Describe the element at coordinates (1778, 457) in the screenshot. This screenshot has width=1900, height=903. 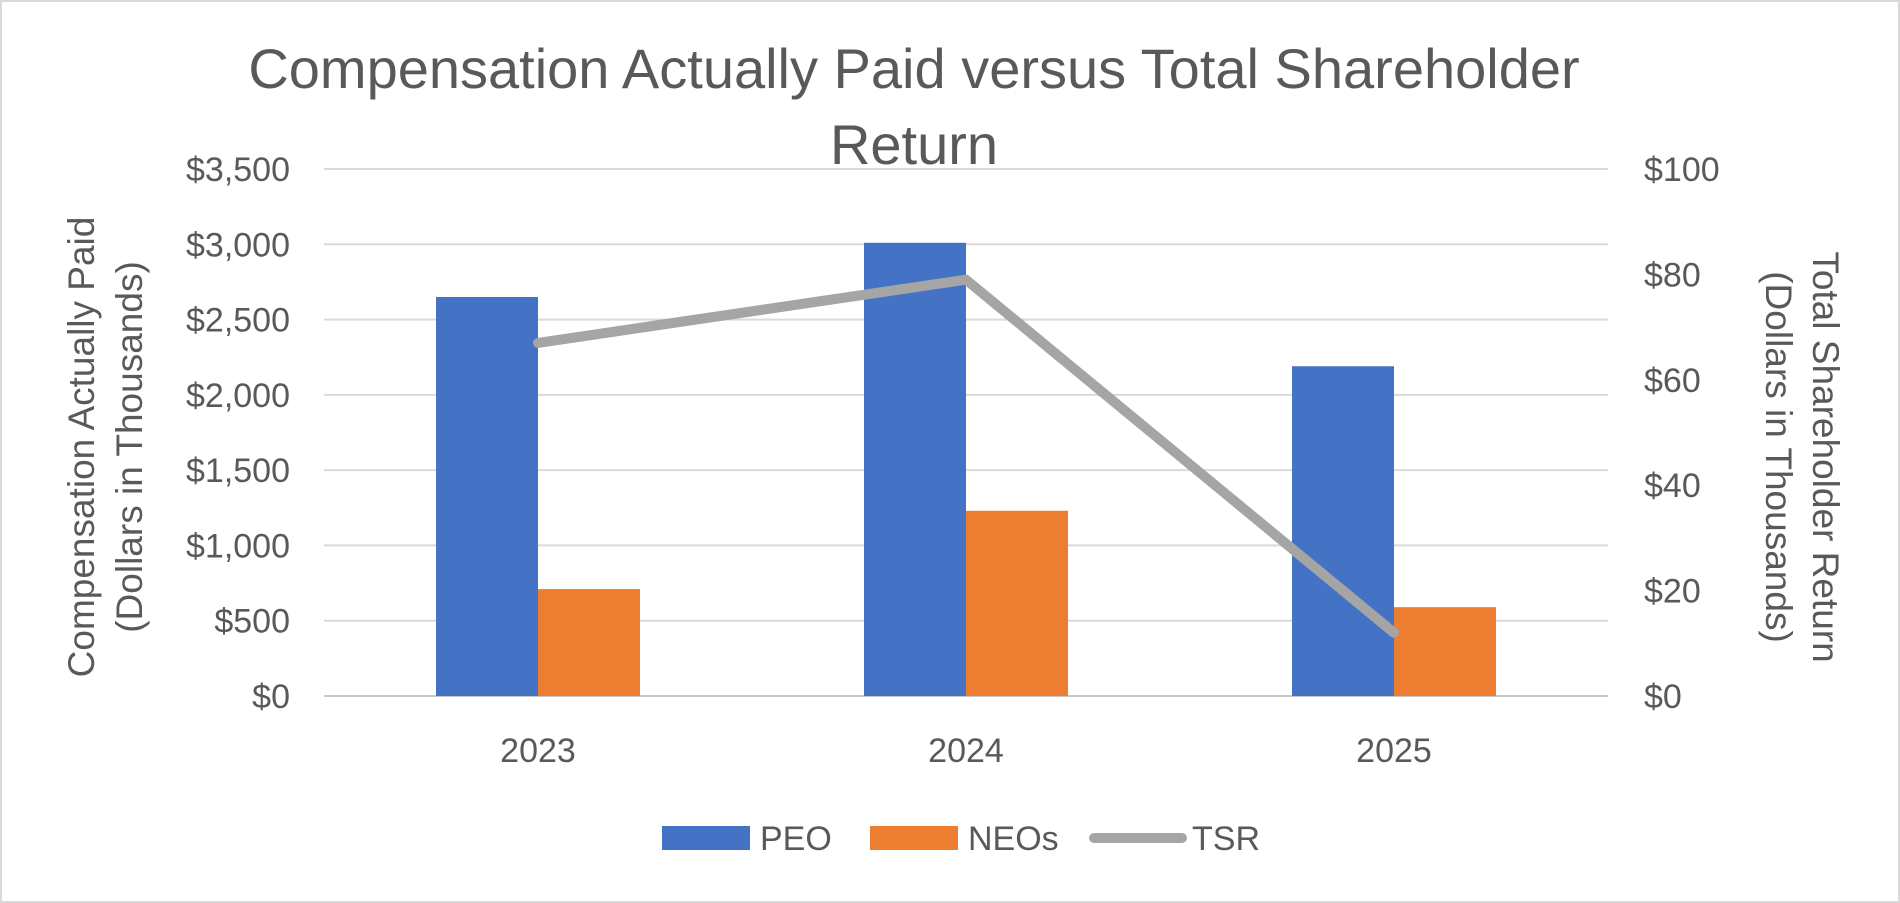
I see `right-axis-title-line-2: (Dollars in Thousands)` at that location.